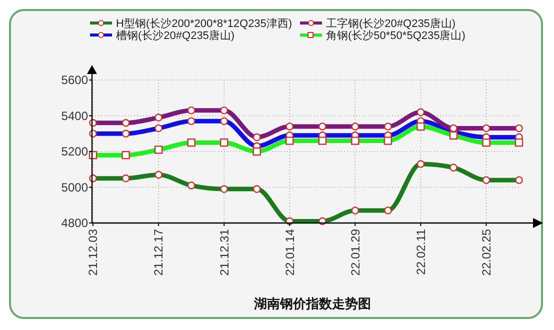  What do you see at coordinates (289, 252) in the screenshot?
I see `x-tick-label: 22.01.14` at bounding box center [289, 252].